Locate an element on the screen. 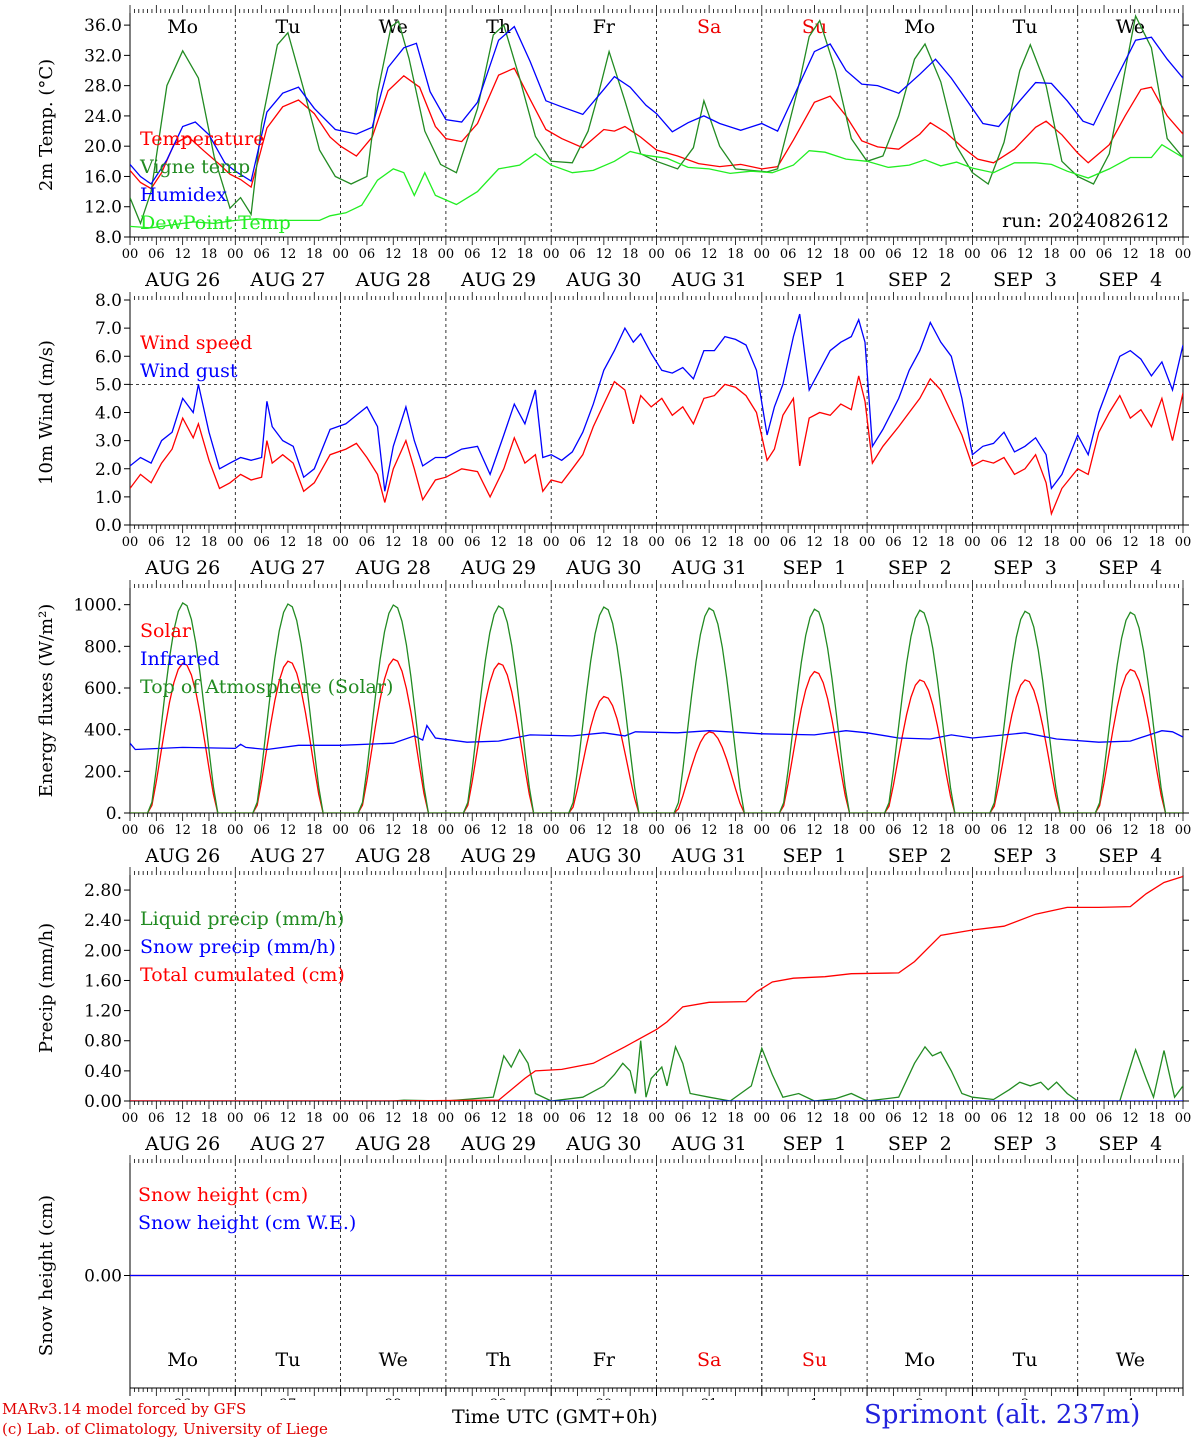 The height and width of the screenshot is (1440, 1194). day-number: 2 is located at coordinates (920, 1398).